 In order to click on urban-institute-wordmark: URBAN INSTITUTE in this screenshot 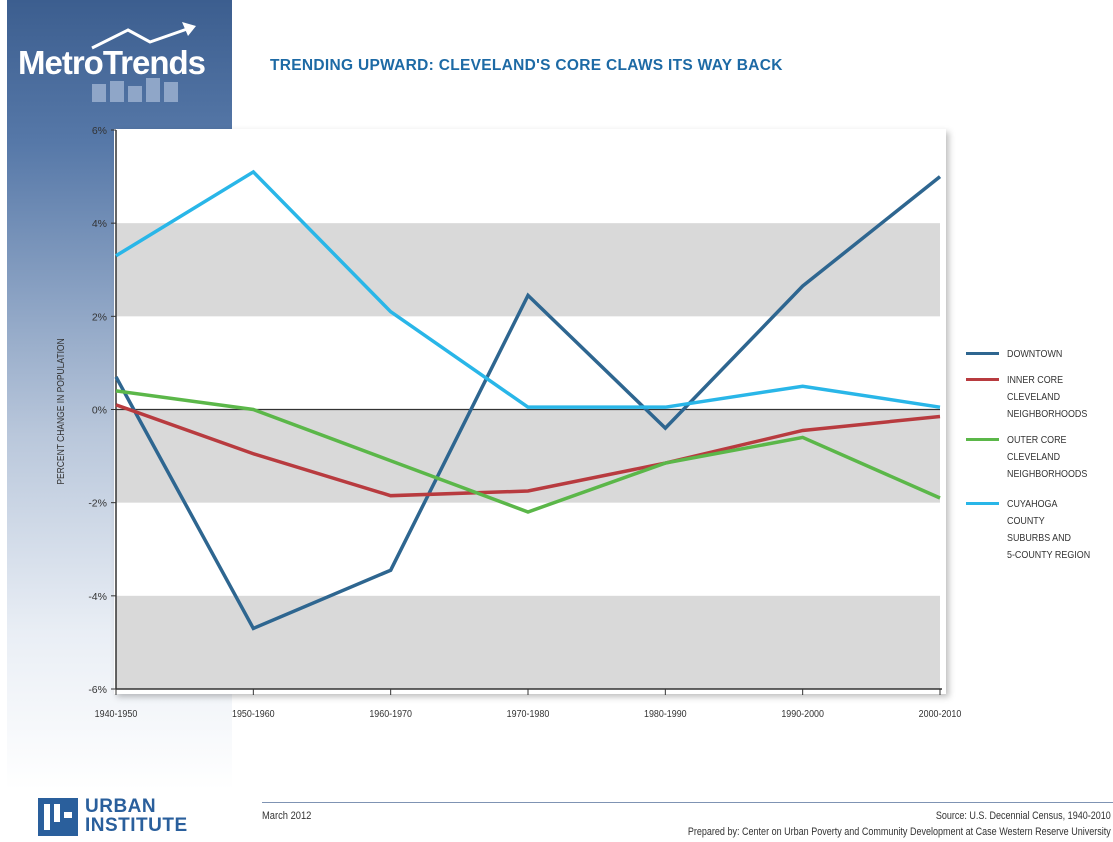, I will do `click(136, 816)`.